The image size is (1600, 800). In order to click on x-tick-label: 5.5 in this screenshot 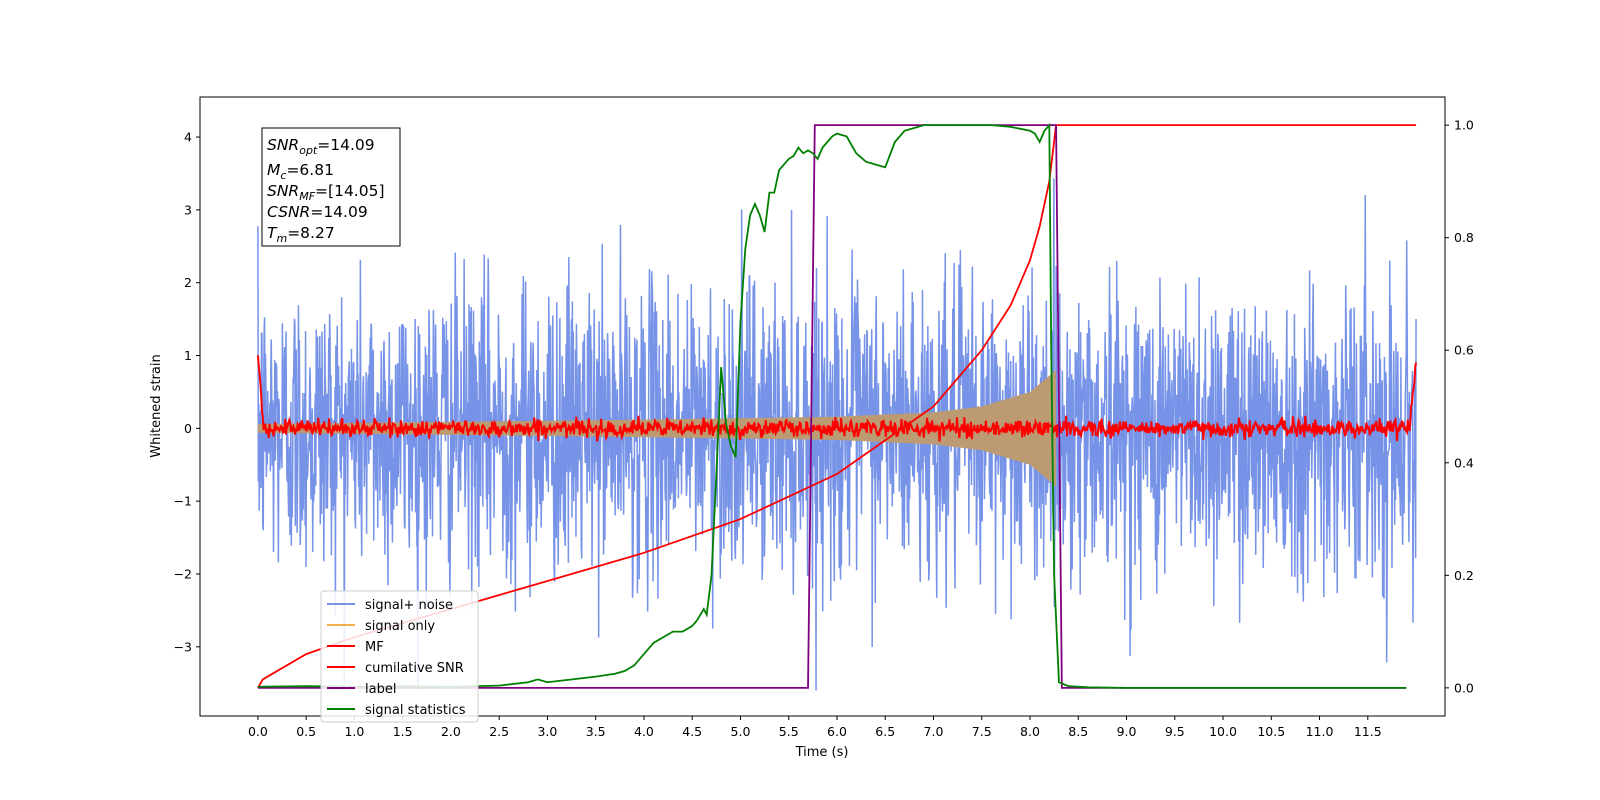, I will do `click(789, 731)`.